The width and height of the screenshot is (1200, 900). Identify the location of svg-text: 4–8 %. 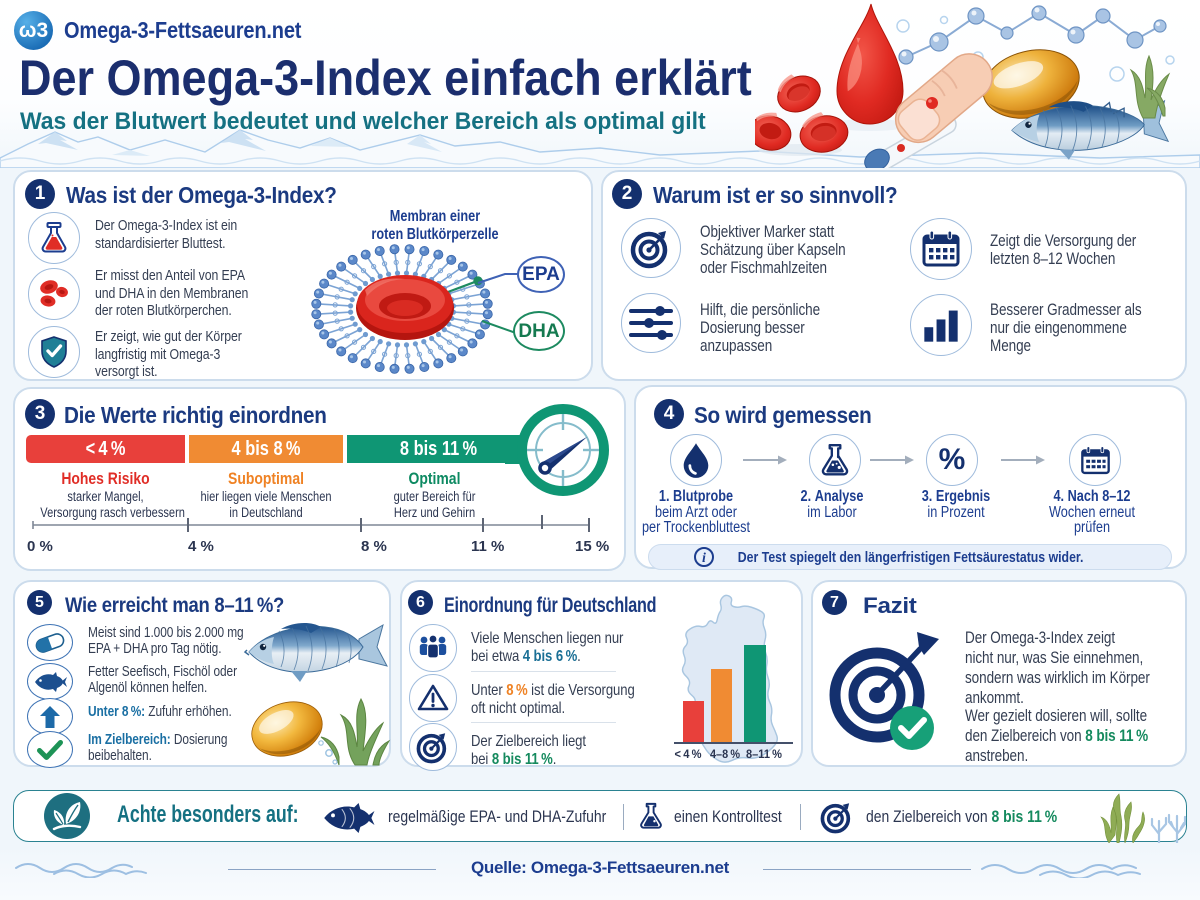
(725, 755).